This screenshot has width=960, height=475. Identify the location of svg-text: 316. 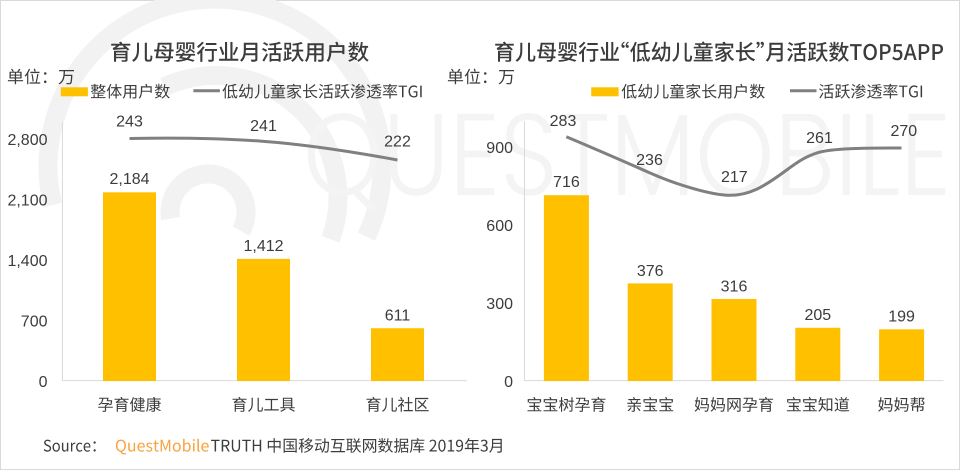
(734, 287).